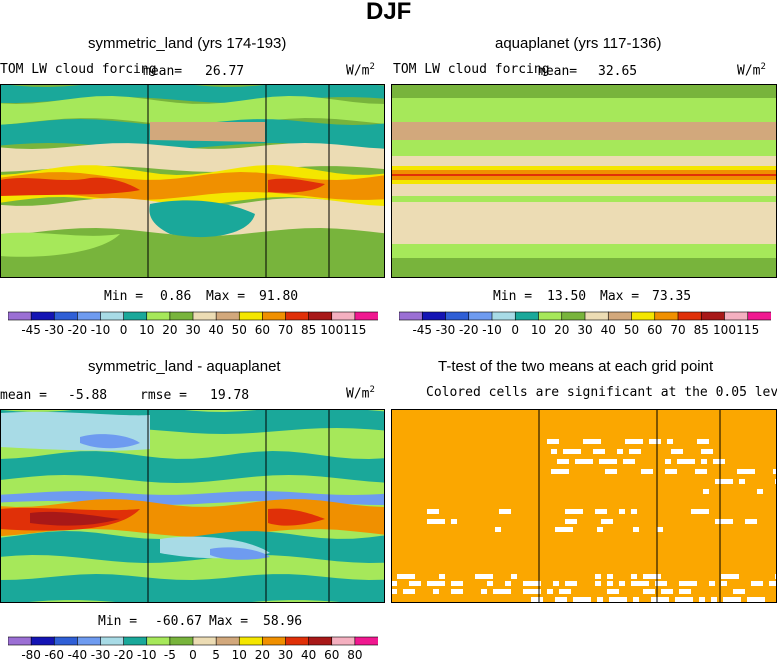 This screenshot has height=661, width=777. What do you see at coordinates (124, 296) in the screenshot?
I see `panel1-min-label: Min =` at bounding box center [124, 296].